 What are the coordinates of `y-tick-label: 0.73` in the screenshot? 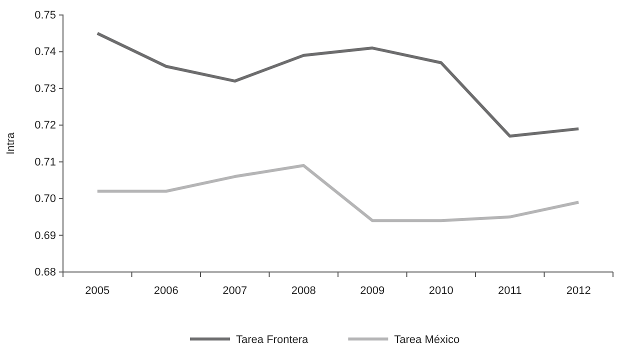 It's located at (45, 88).